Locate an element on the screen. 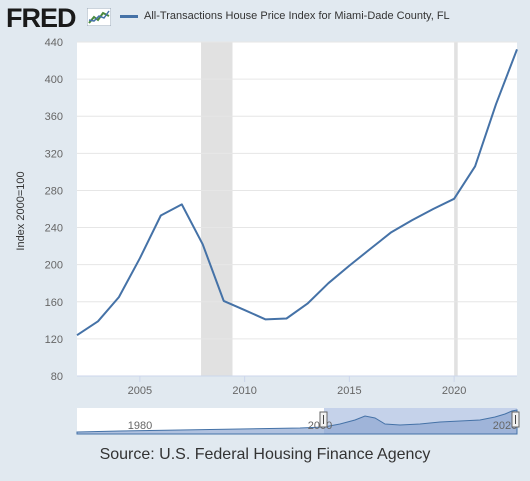  data-point-2023 is located at coordinates (517, 49).